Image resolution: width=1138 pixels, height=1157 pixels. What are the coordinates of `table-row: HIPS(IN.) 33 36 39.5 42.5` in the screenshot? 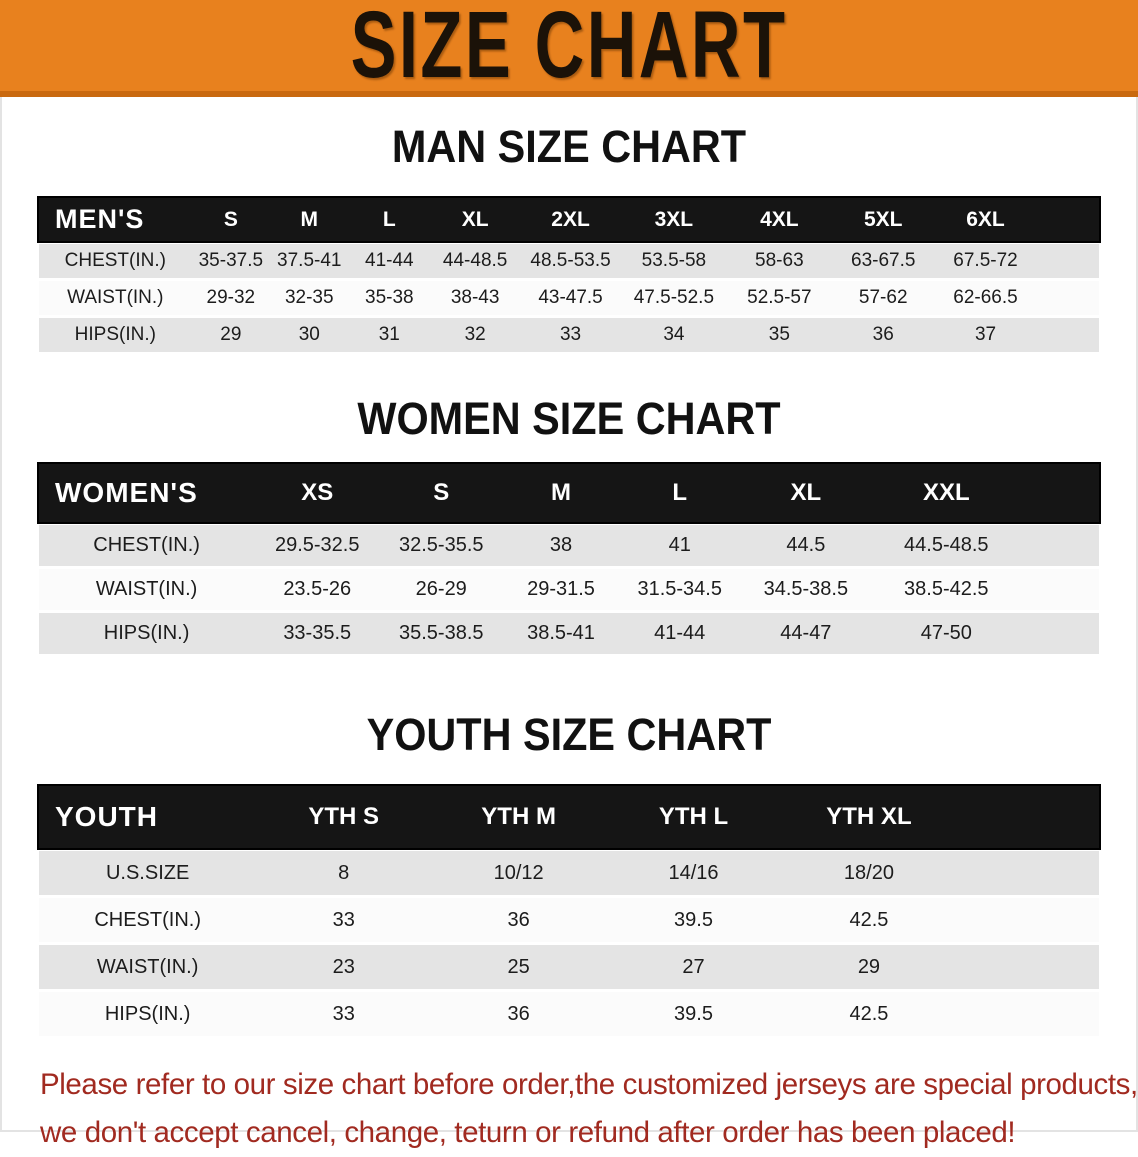 It's located at (569, 1014).